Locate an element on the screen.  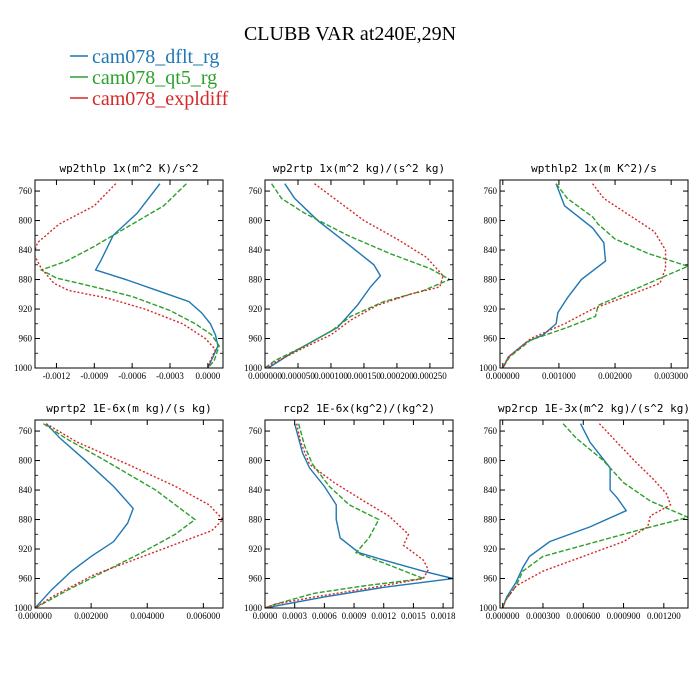
x-tick-label: -0.0003 is located at coordinates (170, 376).